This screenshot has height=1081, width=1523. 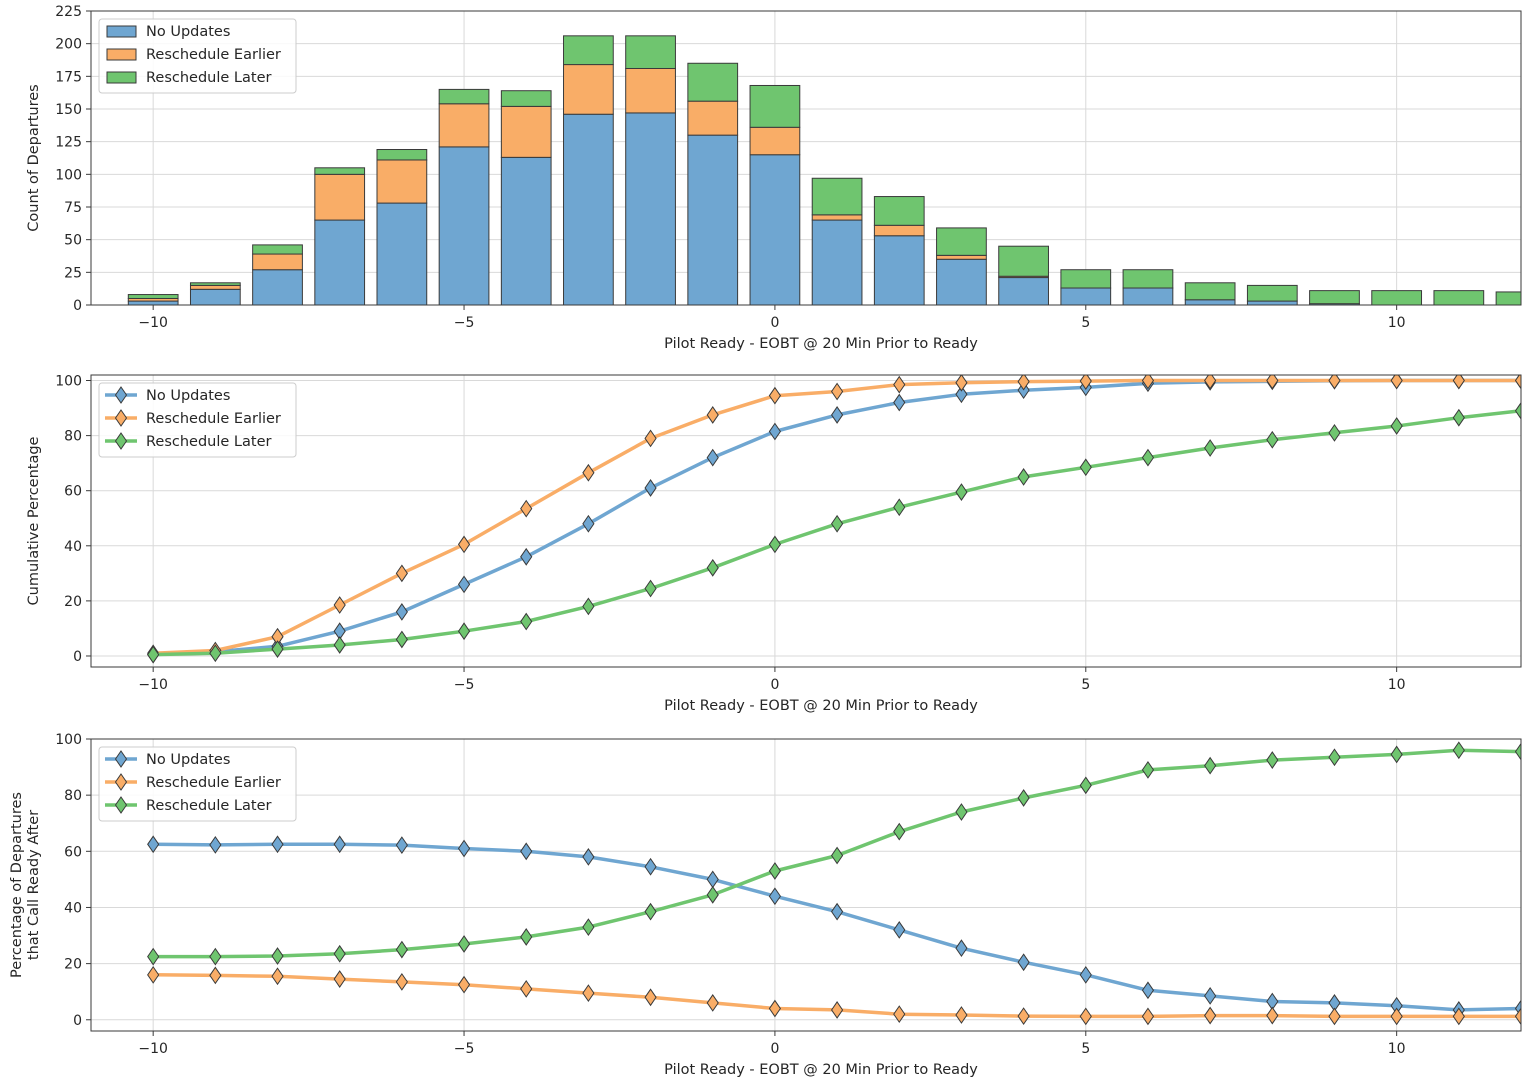 I want to click on y-tick-label: 20, so click(x=73, y=602).